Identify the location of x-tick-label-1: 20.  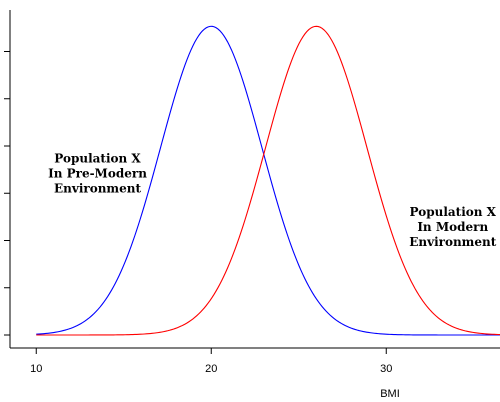
(211, 369).